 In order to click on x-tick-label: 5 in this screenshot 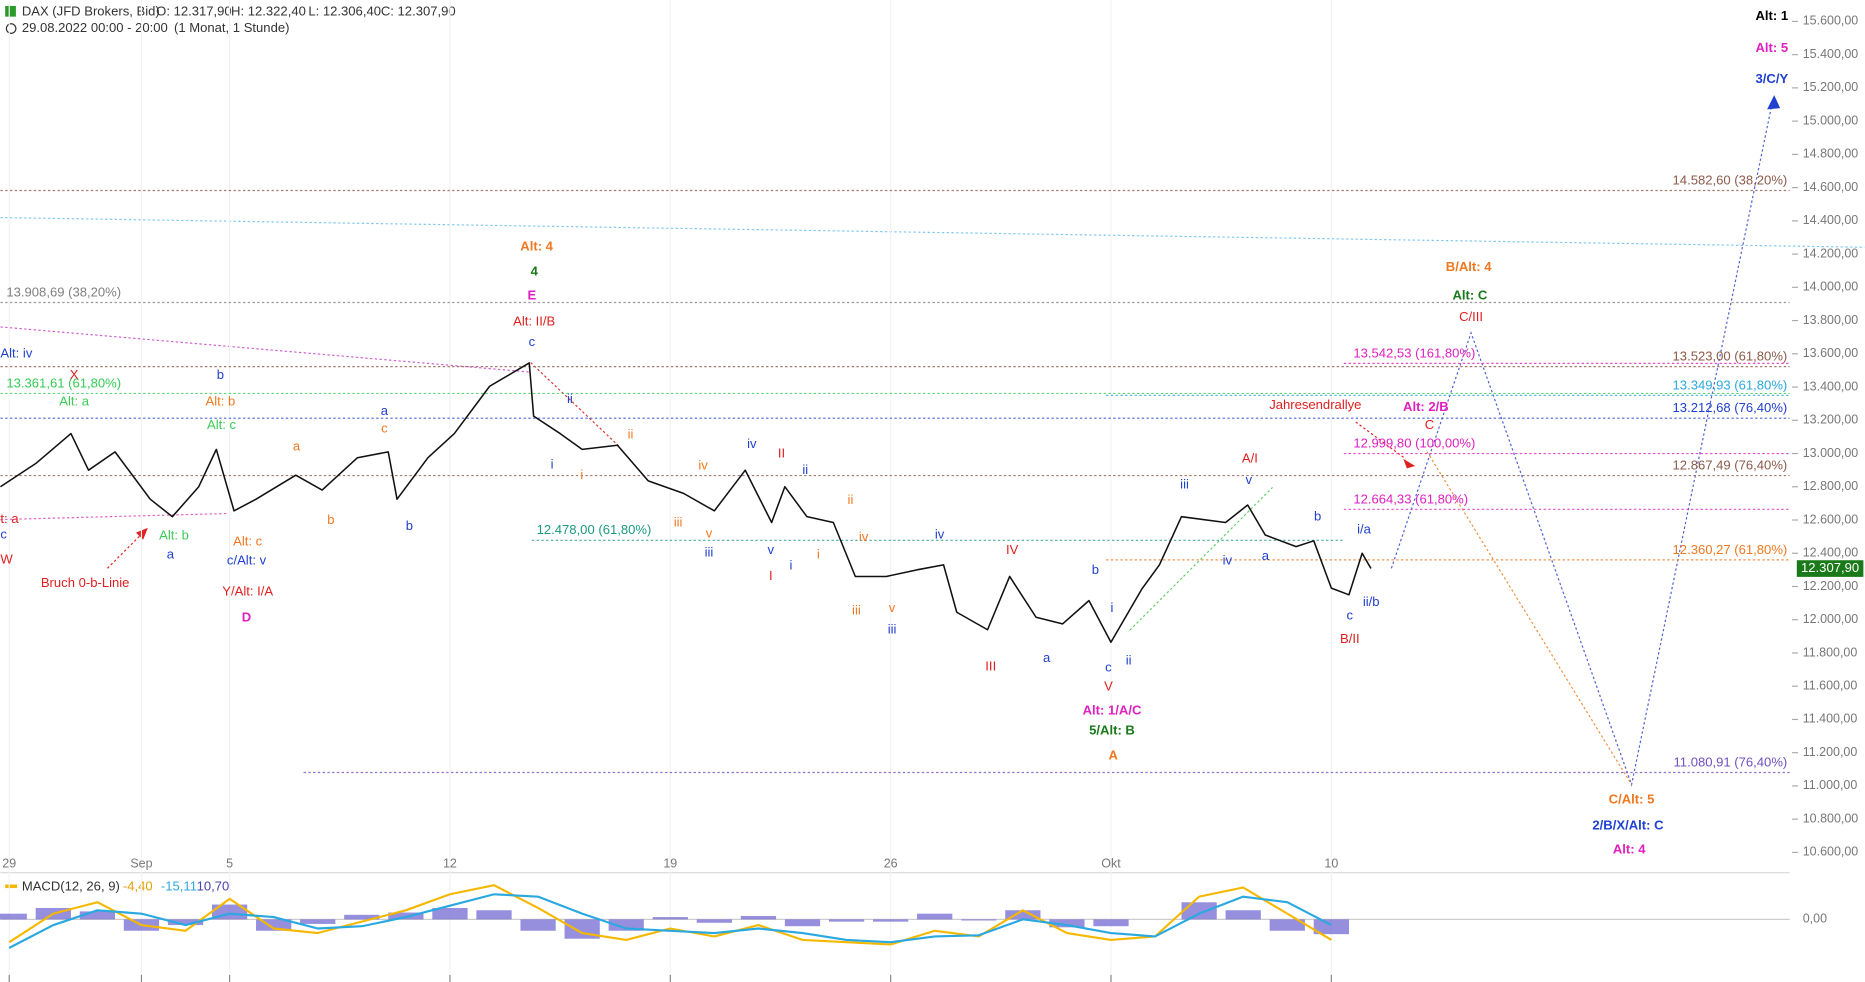, I will do `click(229, 864)`.